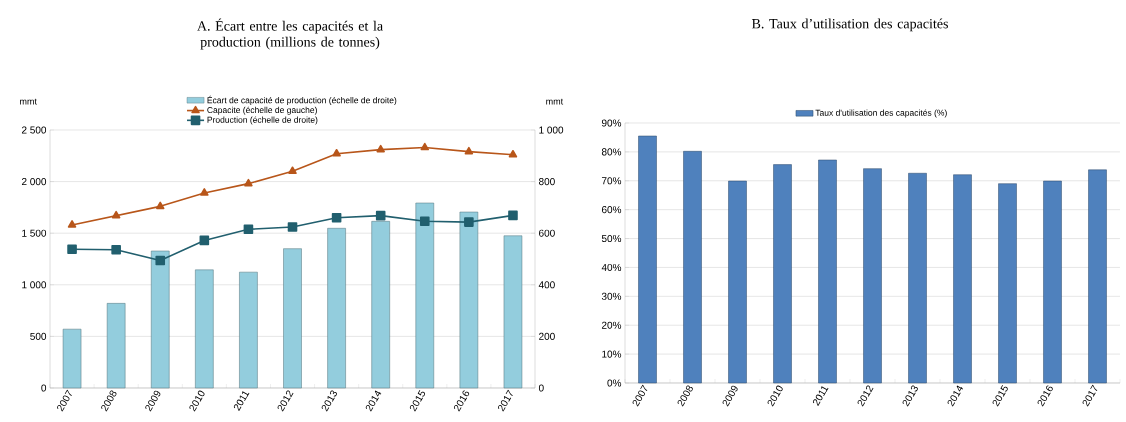 This screenshot has height=422, width=1126. Describe the element at coordinates (611, 325) in the screenshot. I see `y-tick-label: 20%` at that location.